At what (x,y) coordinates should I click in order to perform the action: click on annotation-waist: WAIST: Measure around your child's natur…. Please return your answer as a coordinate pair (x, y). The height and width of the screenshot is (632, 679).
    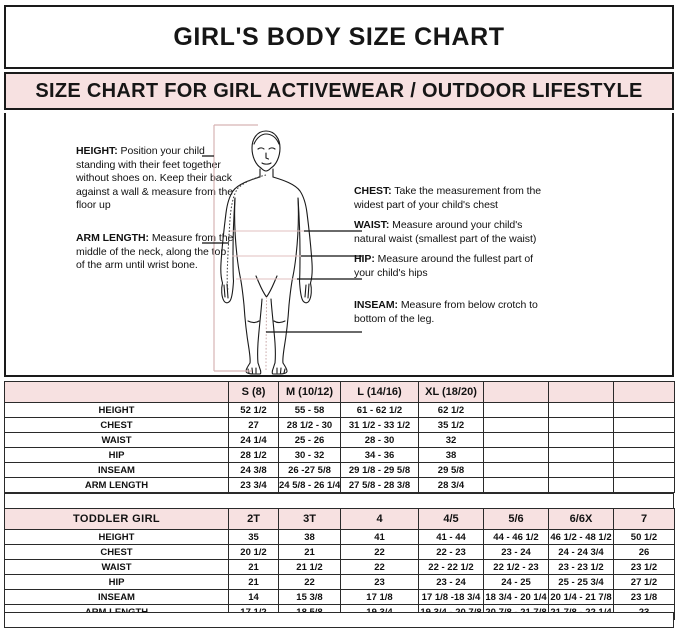
    Looking at the image, I should click on (454, 232).